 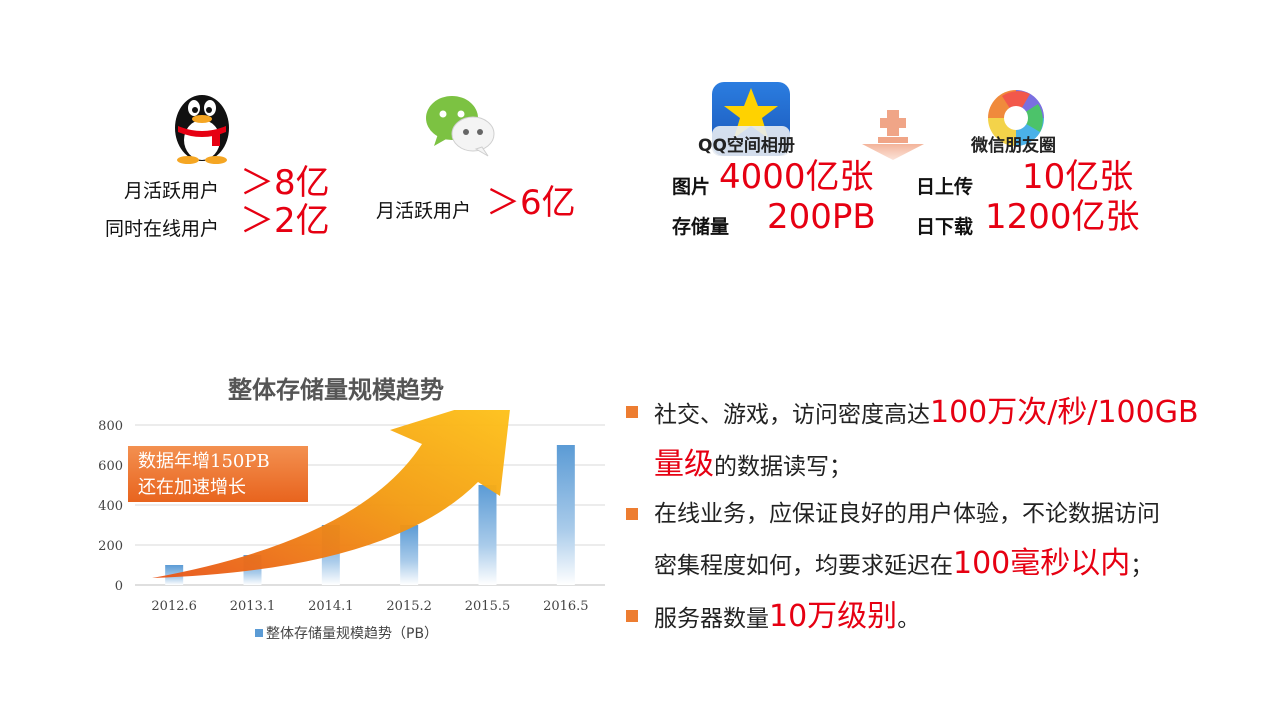 I want to click on moments-icon, so click(x=1016, y=118).